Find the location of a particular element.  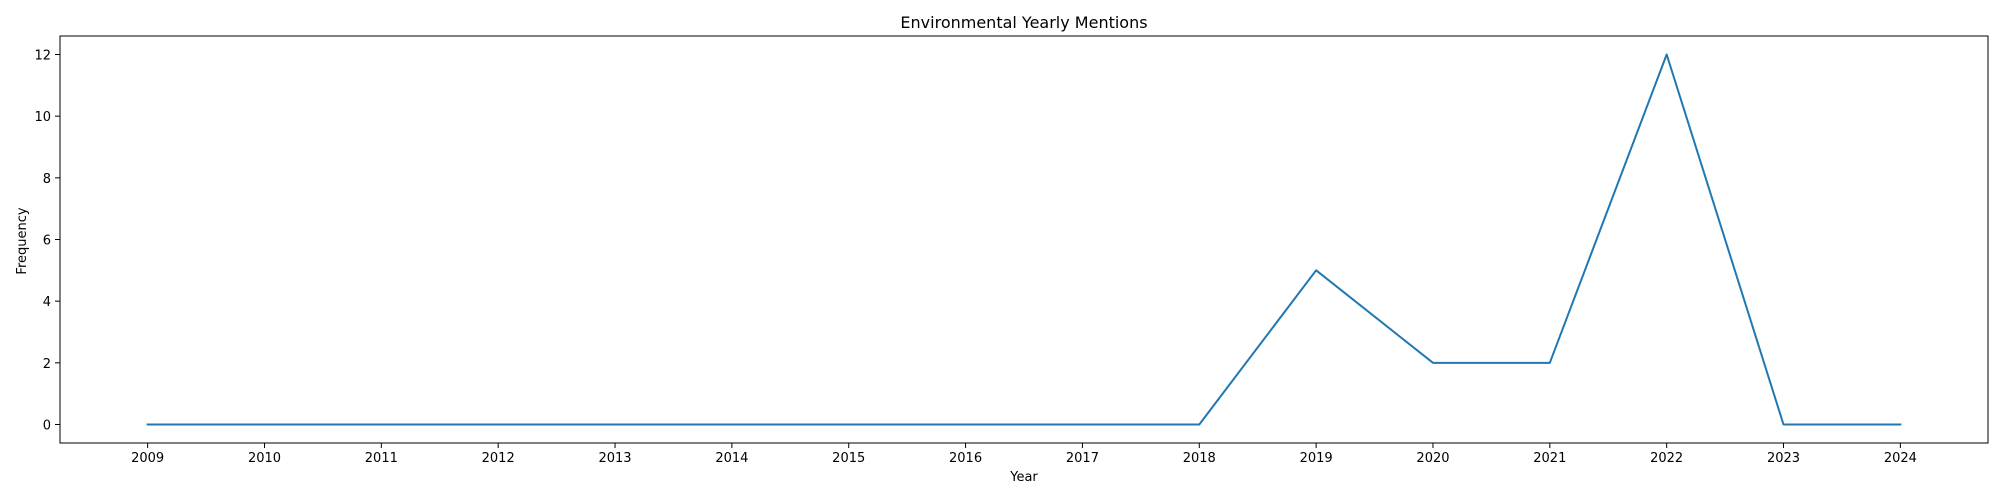

y-tick-label: 6 is located at coordinates (47, 241).